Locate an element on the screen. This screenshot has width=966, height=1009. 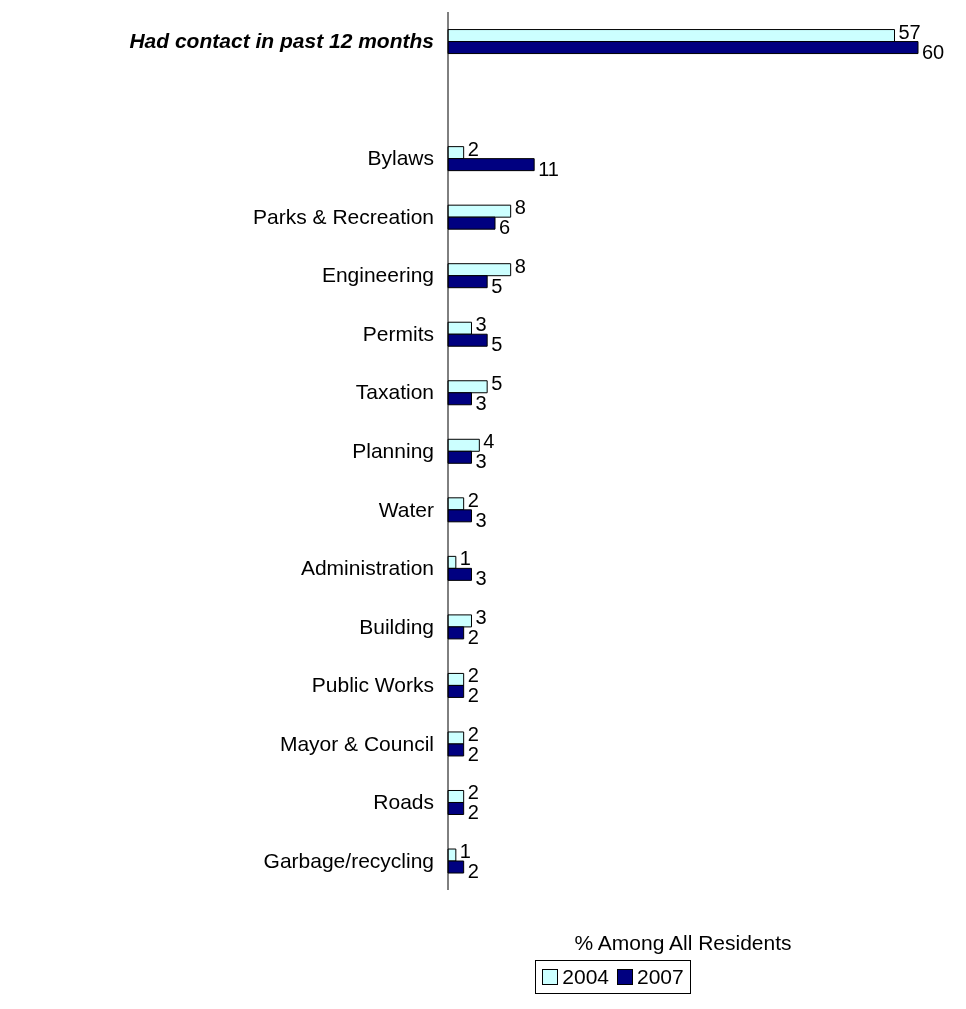
y-tick-label: Building is located at coordinates (396, 626).